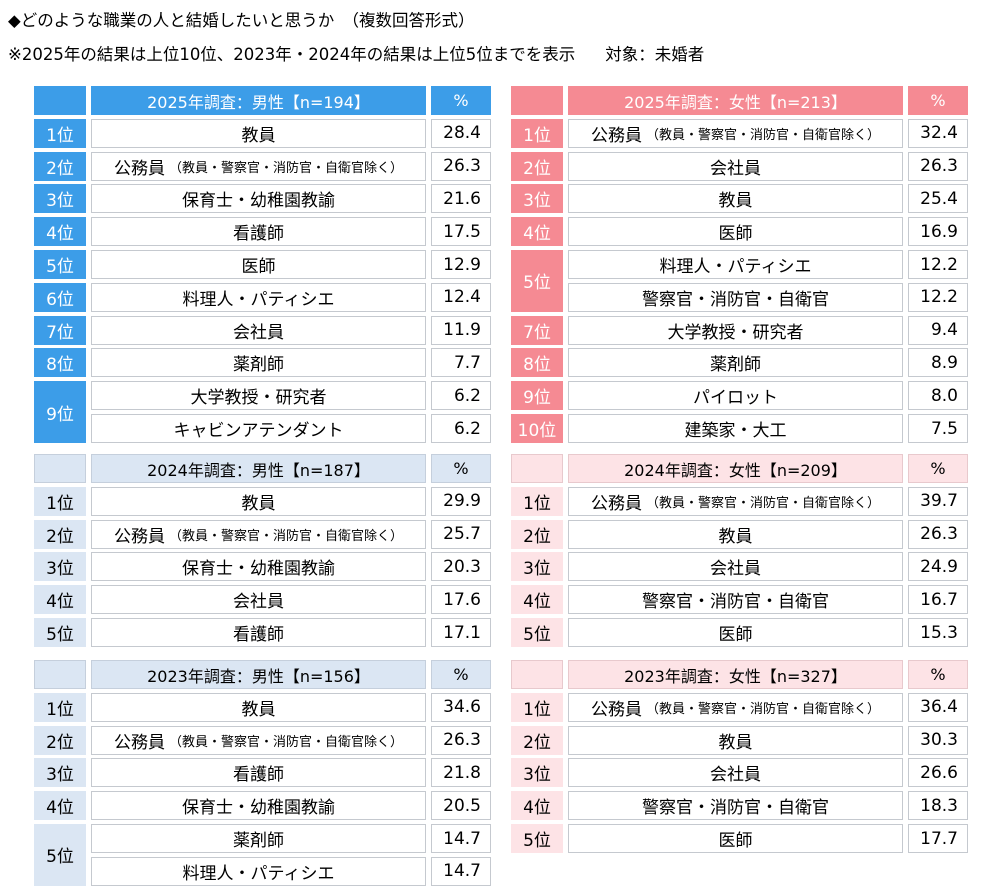 The width and height of the screenshot is (1000, 886). I want to click on percent-value: 21.6, so click(461, 199).